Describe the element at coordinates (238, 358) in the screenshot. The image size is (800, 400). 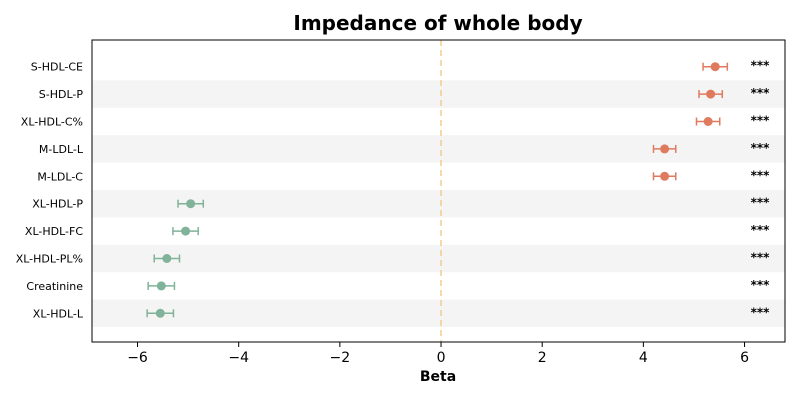
I see `x-tick-label: −4` at that location.